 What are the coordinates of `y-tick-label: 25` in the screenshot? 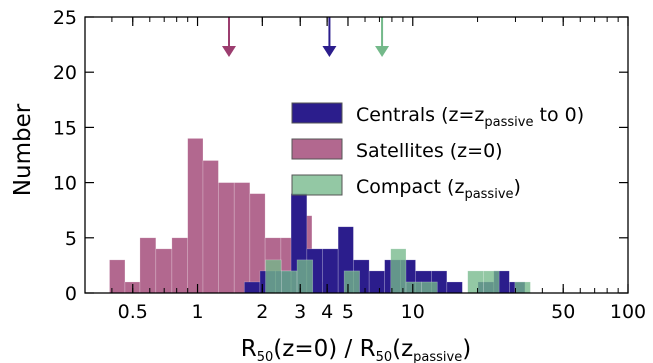 It's located at (65, 18).